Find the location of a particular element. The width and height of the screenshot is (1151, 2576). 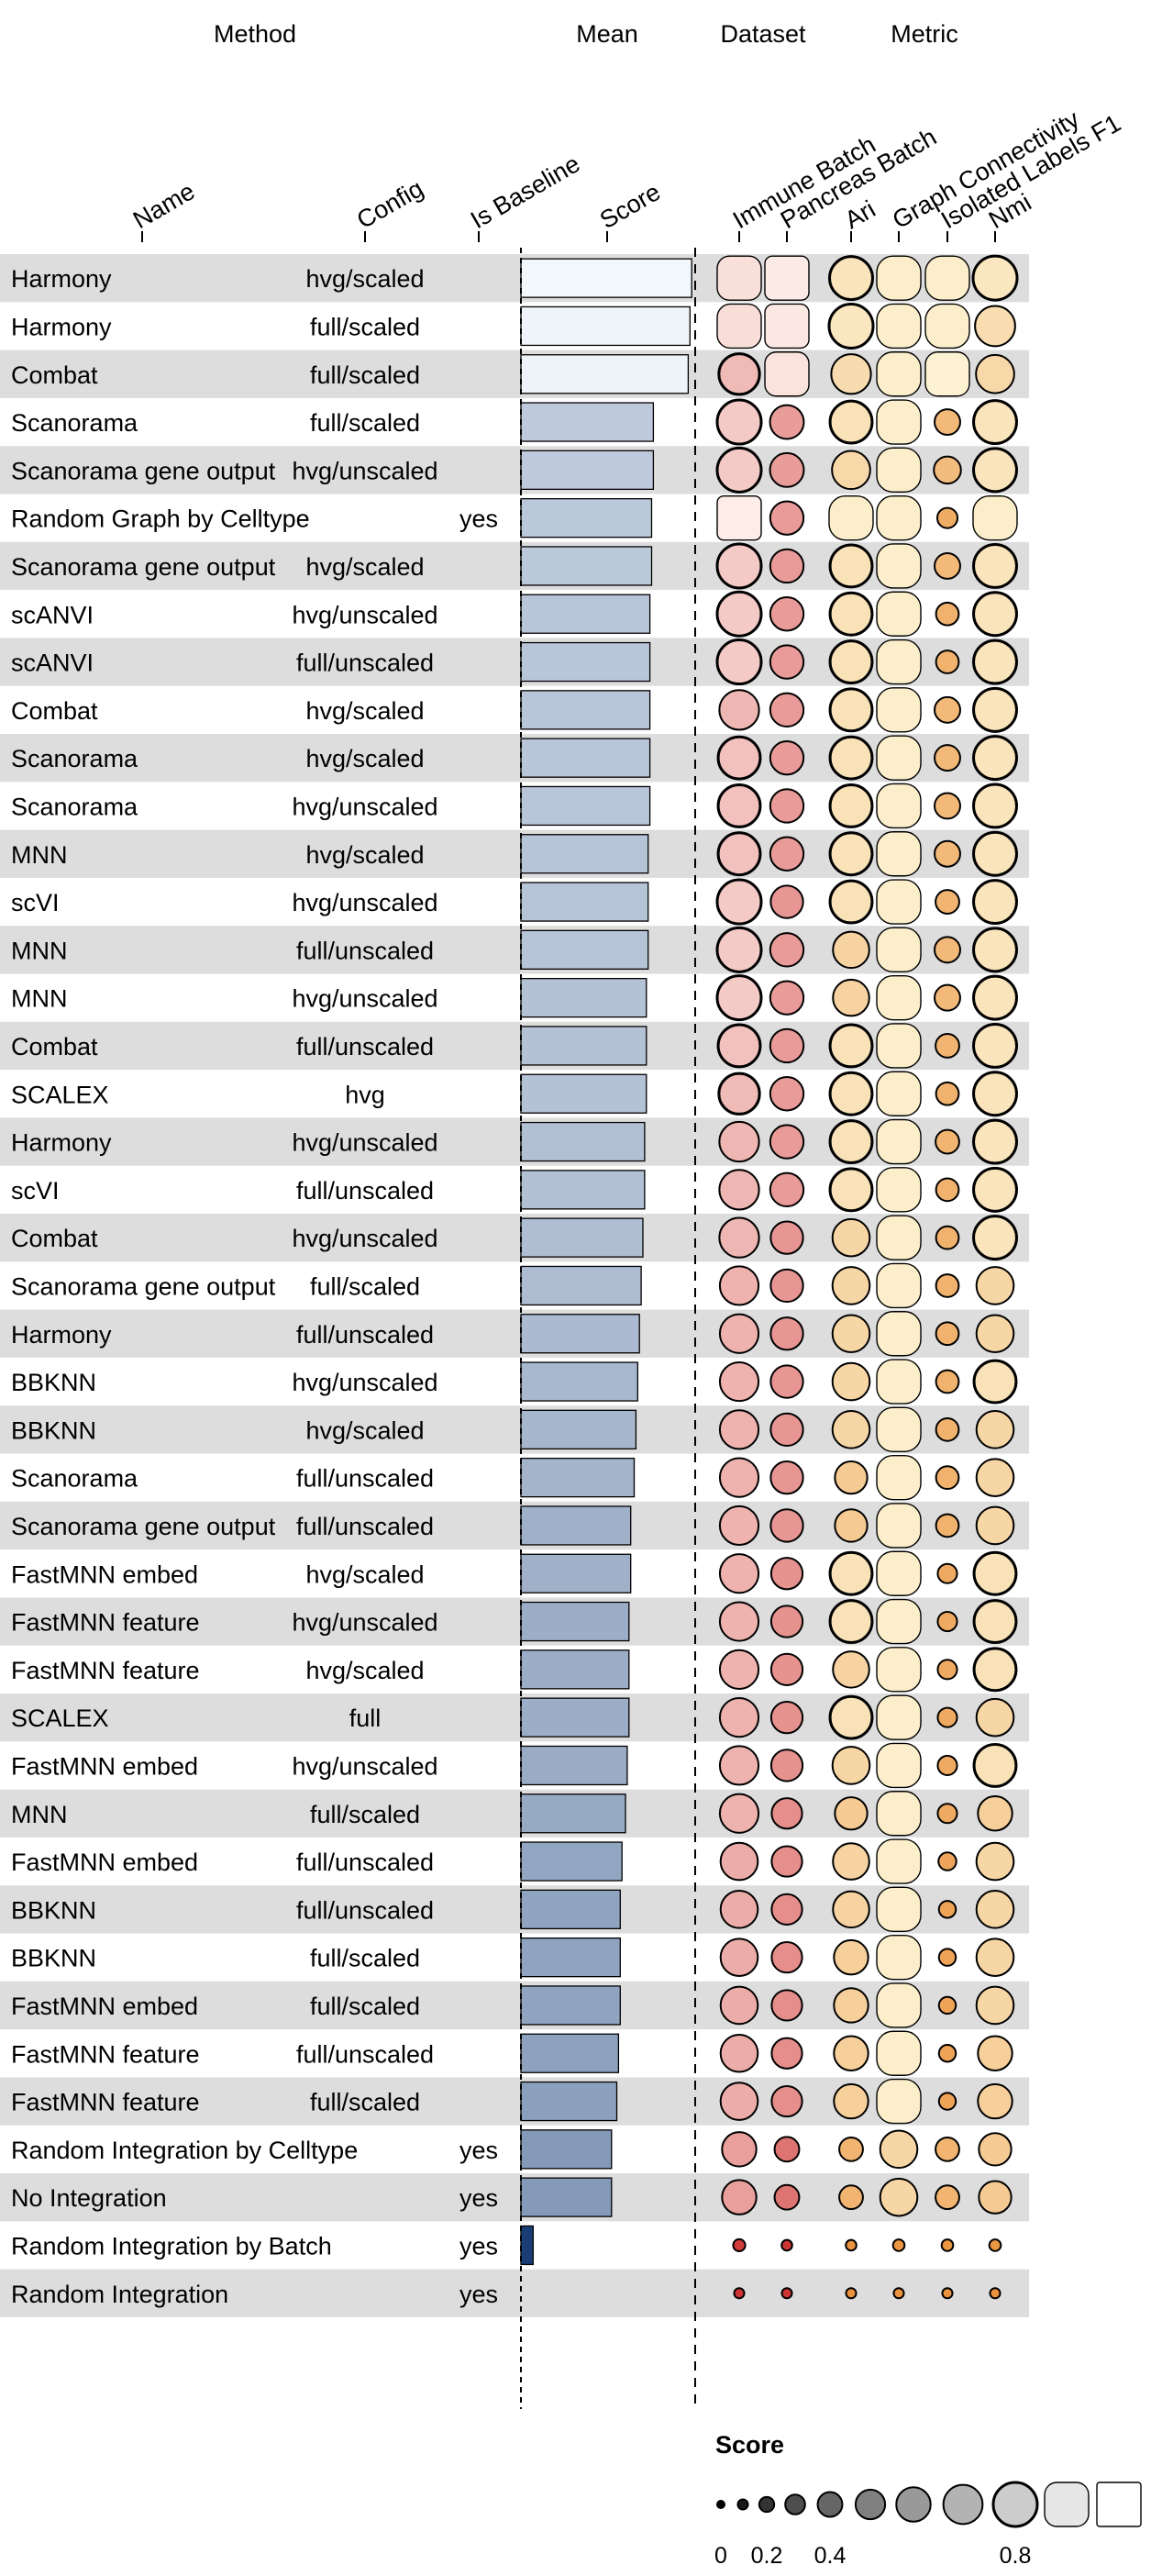

table-row: Scanorama full/unscaled is located at coordinates (513, 1477).